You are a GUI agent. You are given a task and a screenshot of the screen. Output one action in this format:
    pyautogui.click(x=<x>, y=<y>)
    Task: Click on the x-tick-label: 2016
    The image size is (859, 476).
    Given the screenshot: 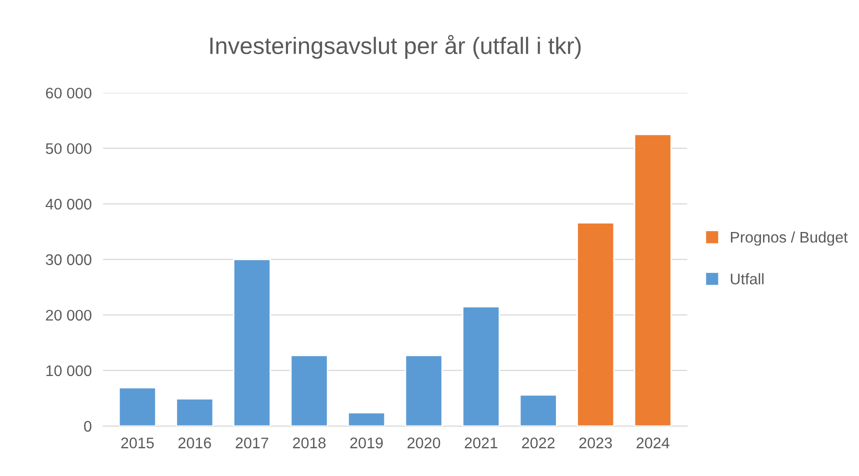 What is the action you would take?
    pyautogui.click(x=195, y=443)
    